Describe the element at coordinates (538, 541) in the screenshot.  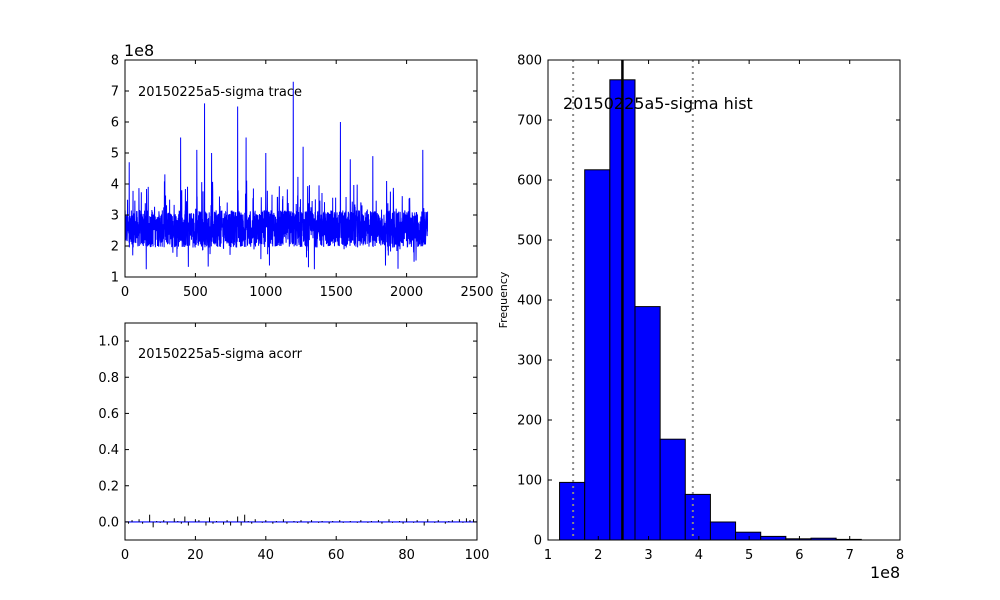
I see `y-tick-label: 0` at that location.